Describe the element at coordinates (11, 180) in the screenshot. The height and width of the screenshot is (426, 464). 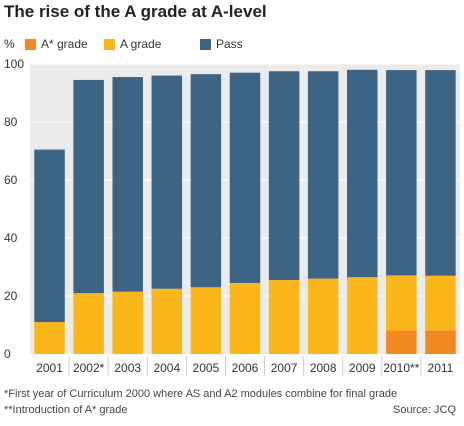
I see `y-tick-label-60: 60` at that location.